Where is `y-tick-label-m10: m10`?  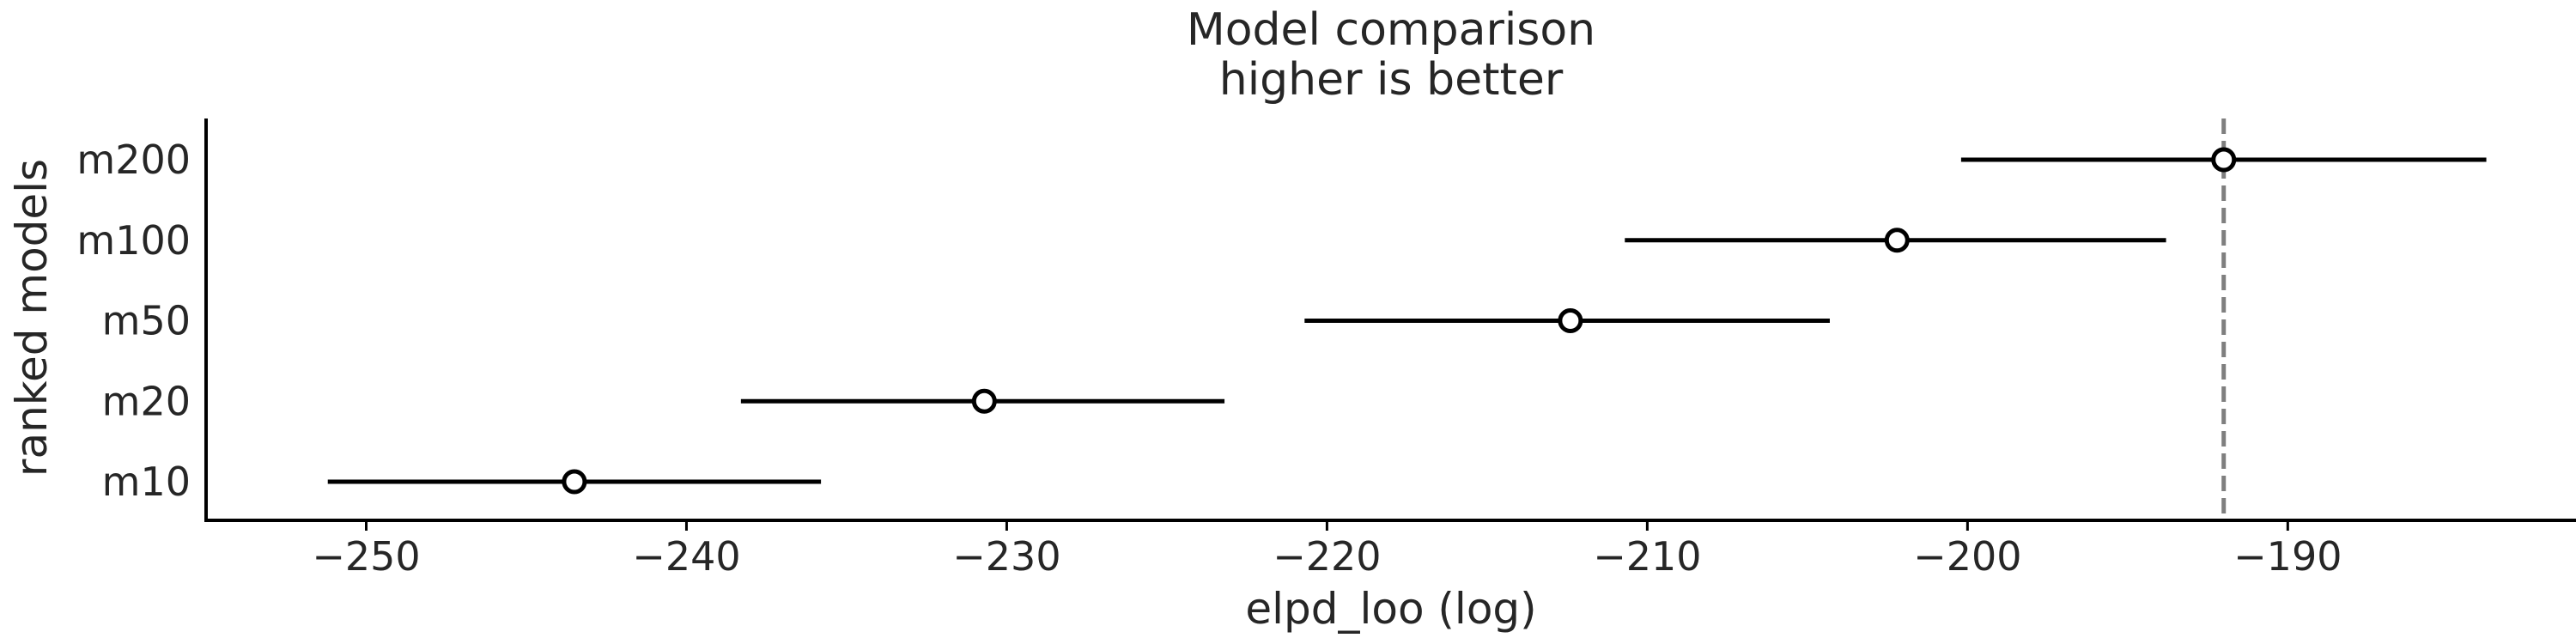
y-tick-label-m10: m10 is located at coordinates (146, 482).